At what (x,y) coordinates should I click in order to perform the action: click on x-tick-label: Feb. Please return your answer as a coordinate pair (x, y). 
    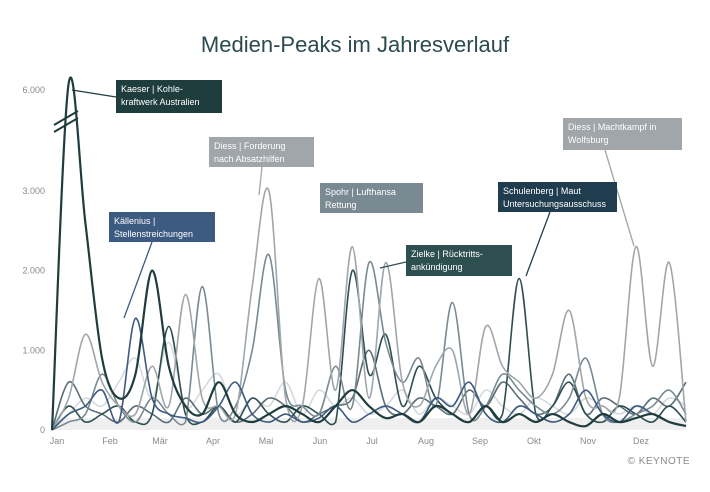
    Looking at the image, I should click on (110, 441).